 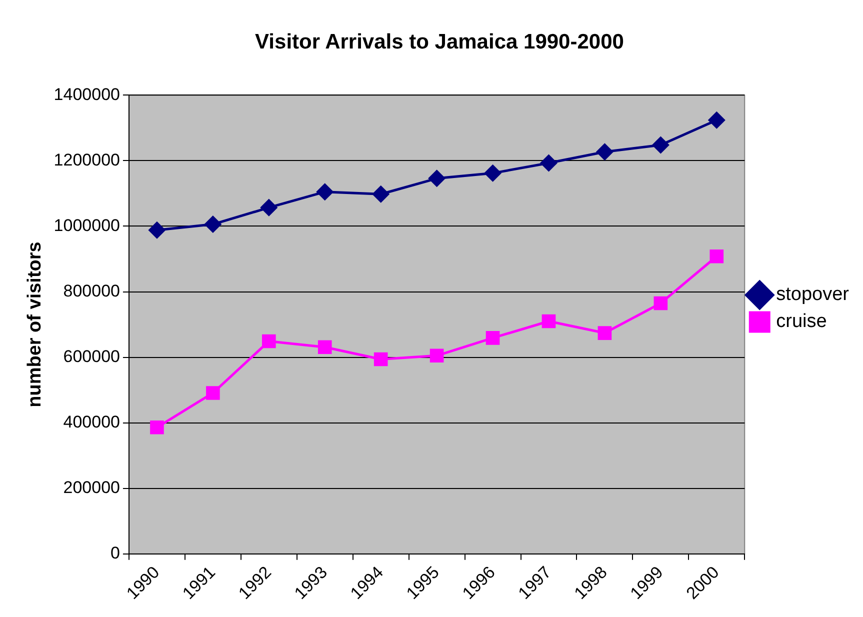 I want to click on y-tick-label: 200000, so click(x=91, y=487).